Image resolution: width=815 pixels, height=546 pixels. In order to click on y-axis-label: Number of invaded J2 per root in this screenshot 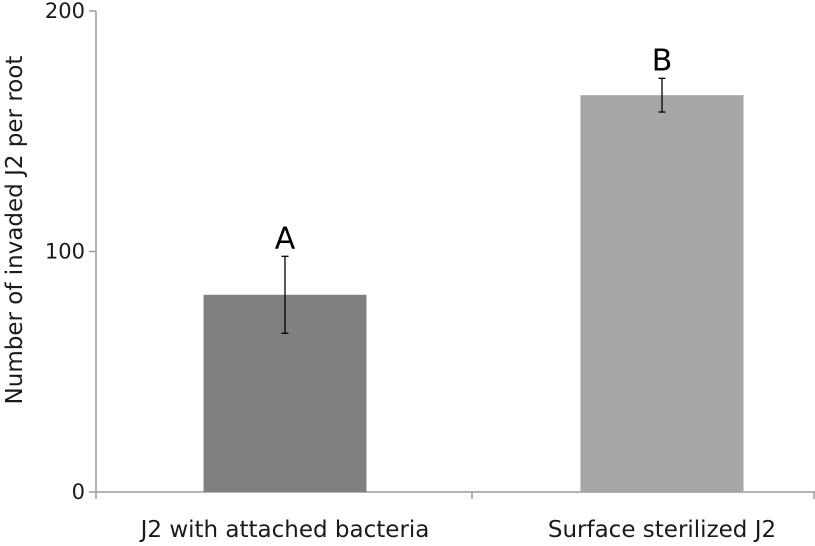, I will do `click(15, 230)`.